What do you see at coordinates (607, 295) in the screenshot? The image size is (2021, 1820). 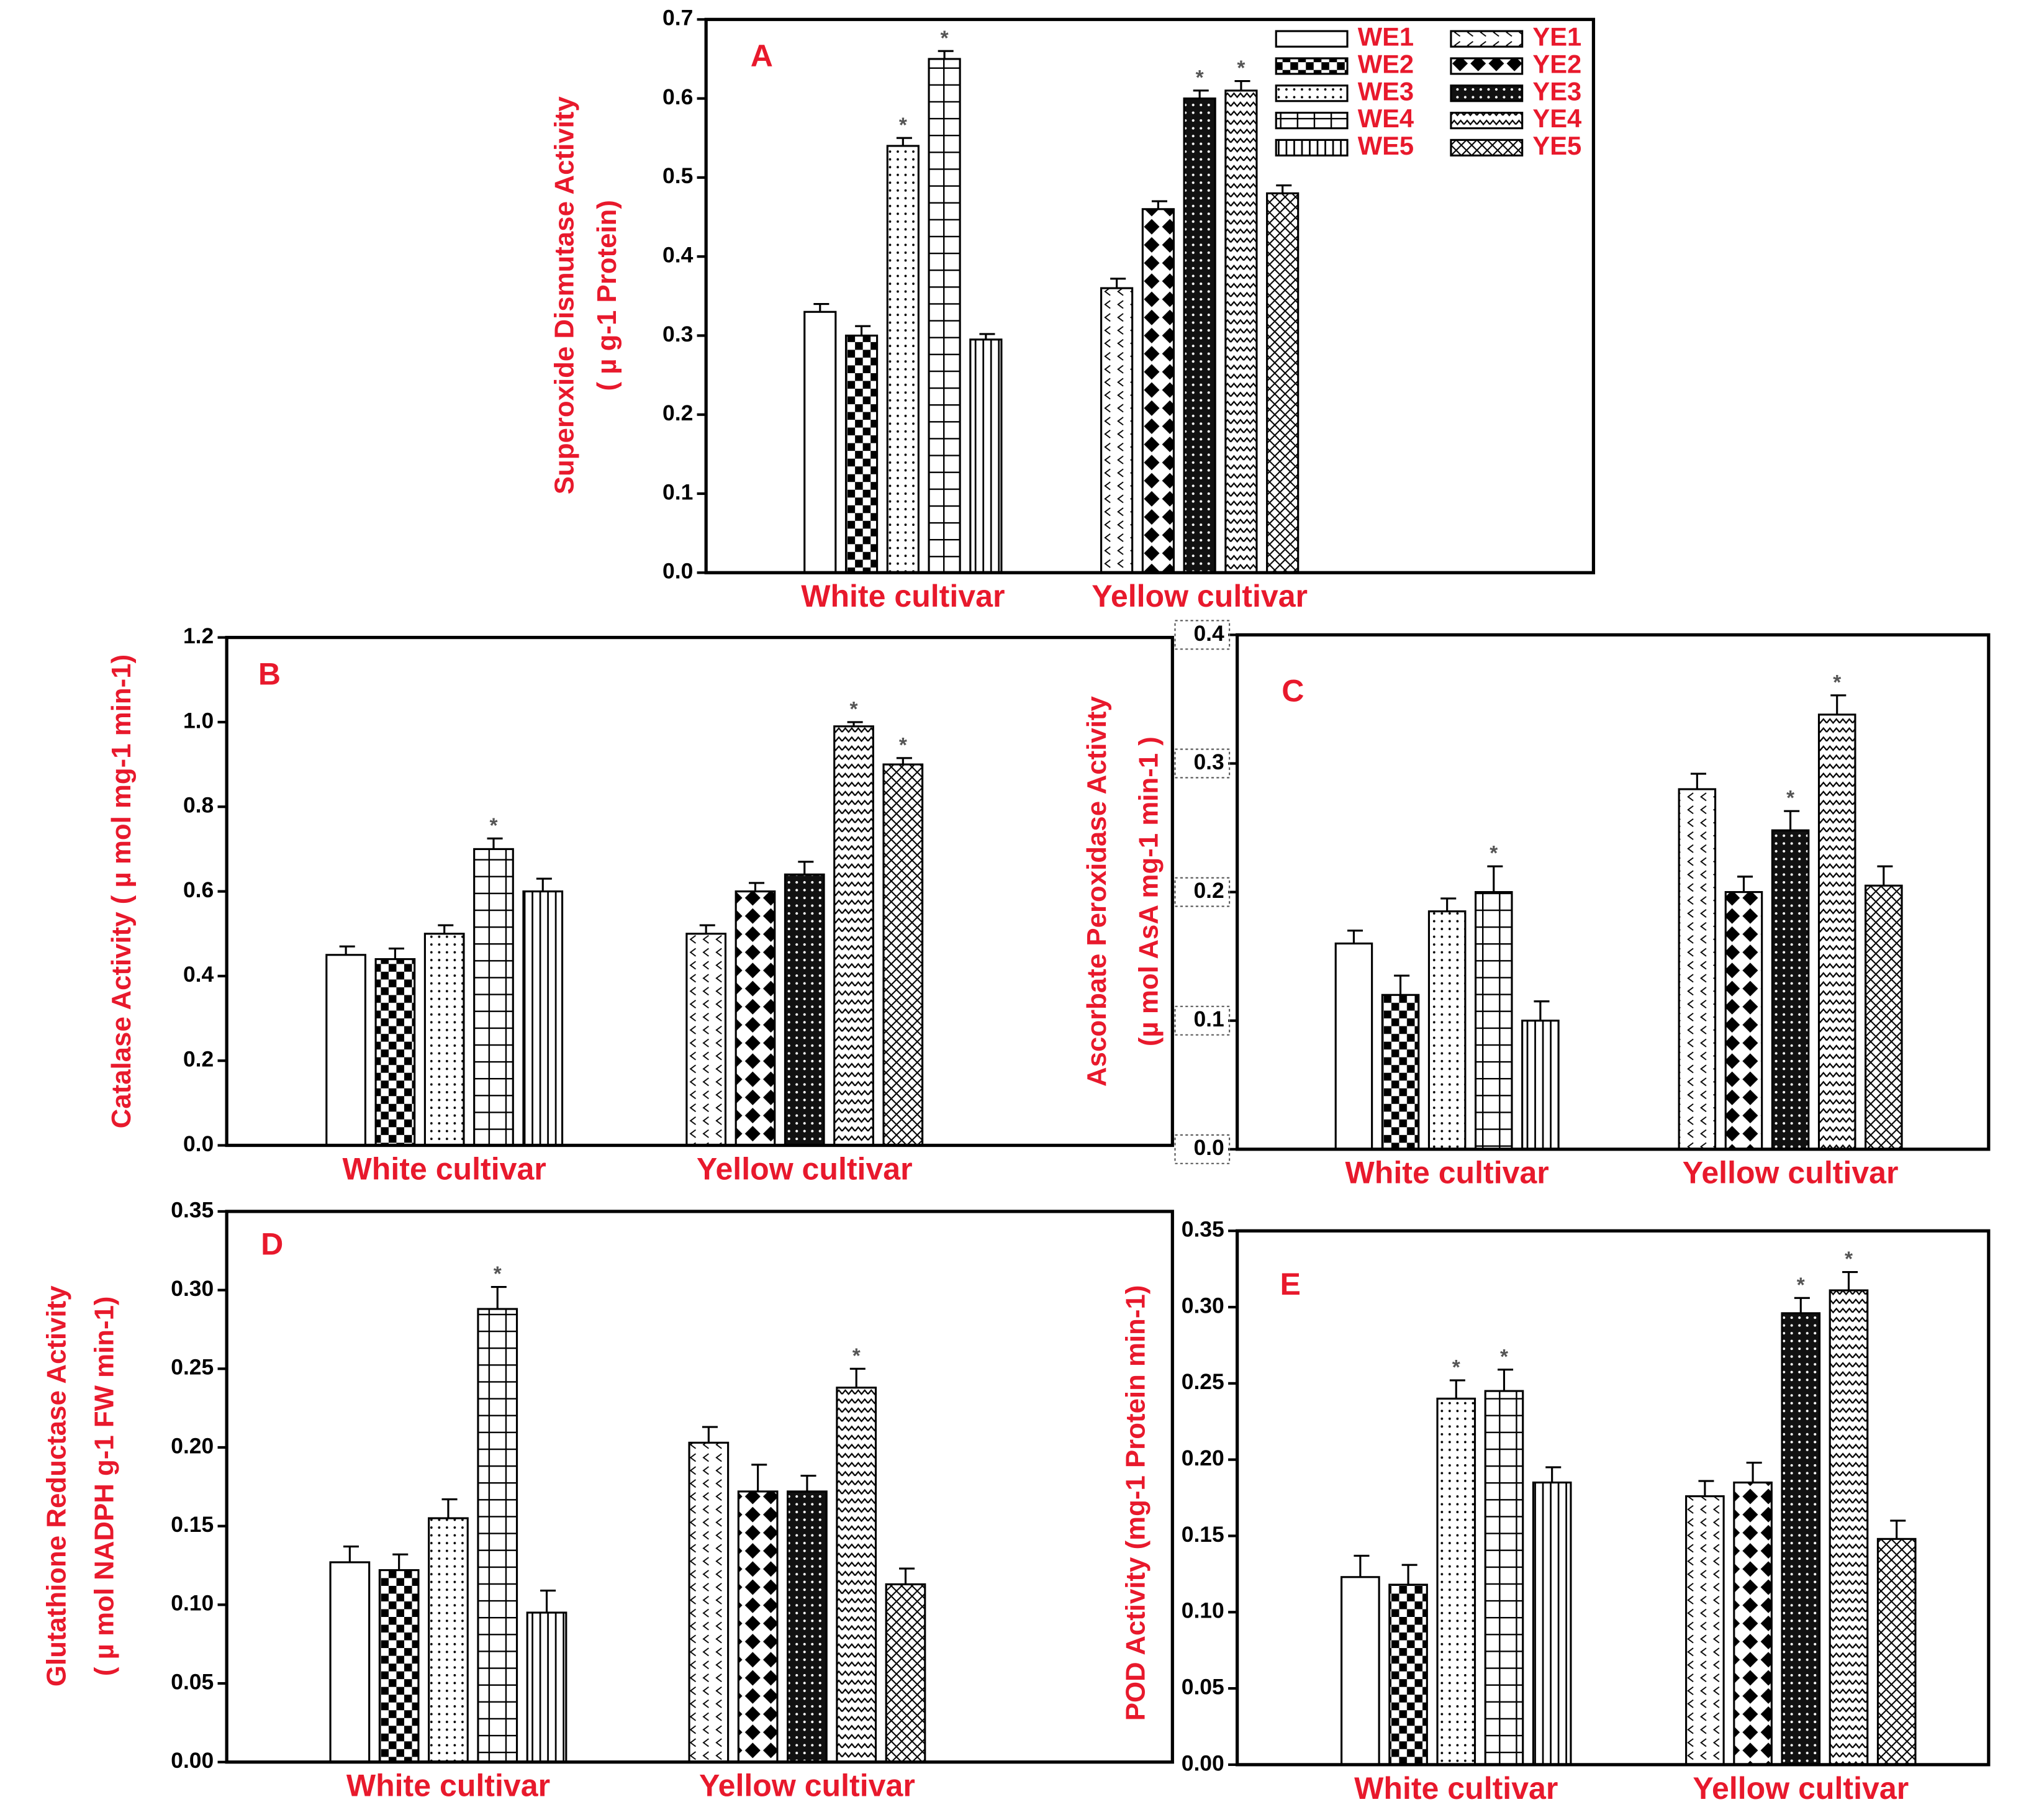 I see `y-axis-label: ( µ g-1 Protein)` at bounding box center [607, 295].